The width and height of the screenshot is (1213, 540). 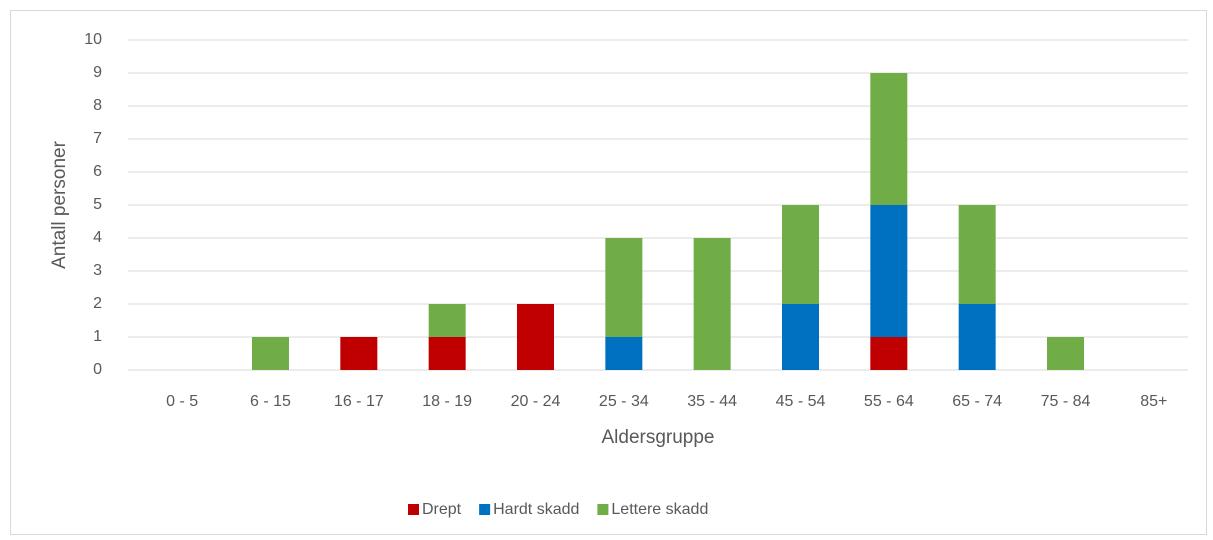 I want to click on y-axis-label: Antall personer, so click(x=59, y=204).